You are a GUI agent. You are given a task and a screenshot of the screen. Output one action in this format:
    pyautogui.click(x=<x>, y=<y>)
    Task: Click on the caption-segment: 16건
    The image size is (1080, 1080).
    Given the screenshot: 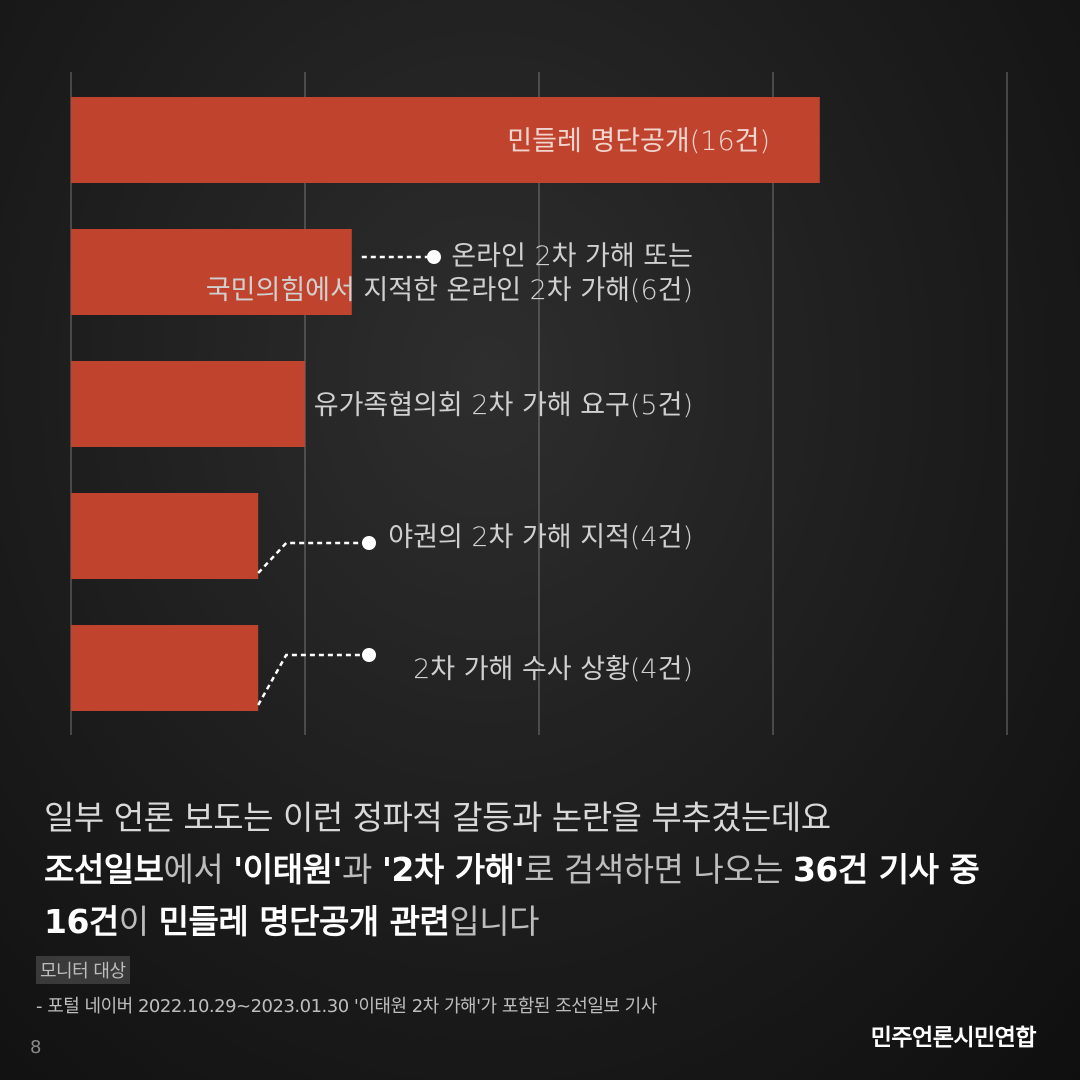 What is the action you would take?
    pyautogui.click(x=81, y=921)
    